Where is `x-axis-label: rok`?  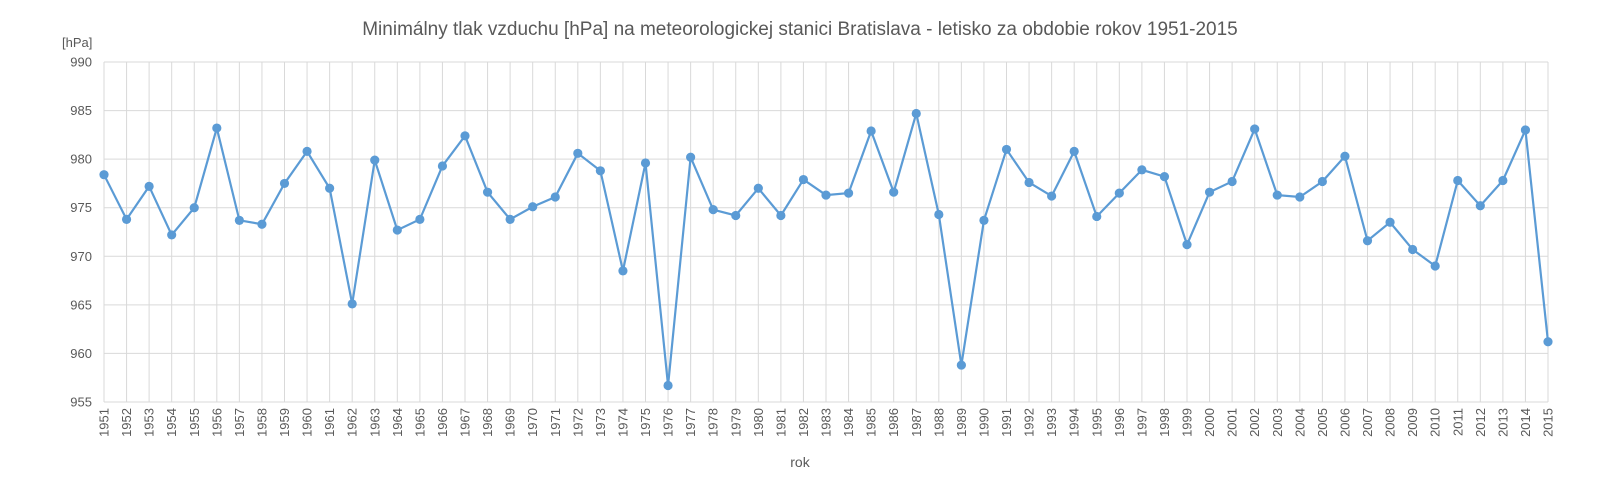 x-axis-label: rok is located at coordinates (800, 462).